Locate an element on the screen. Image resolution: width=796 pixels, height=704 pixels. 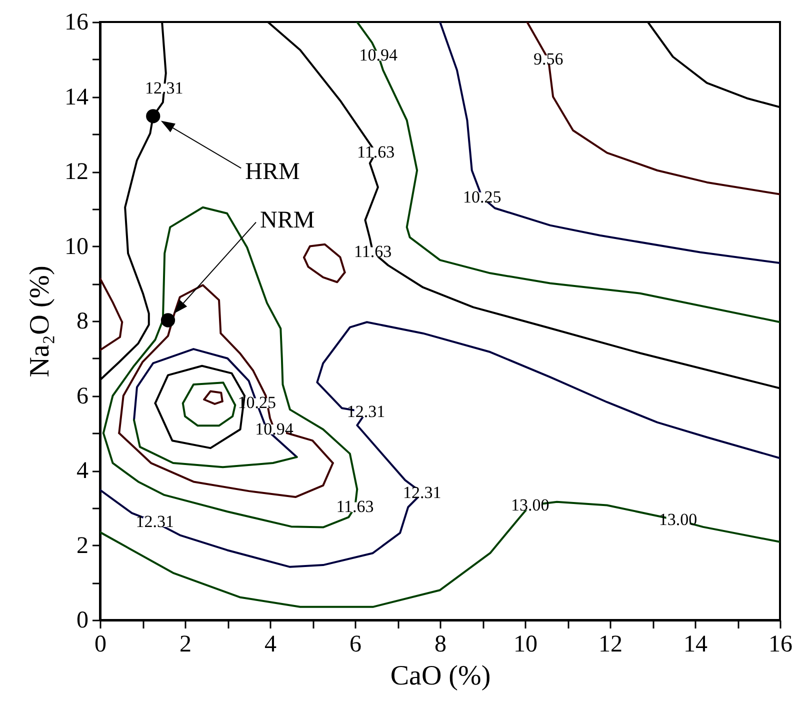
text: NRM is located at coordinates (287, 220).